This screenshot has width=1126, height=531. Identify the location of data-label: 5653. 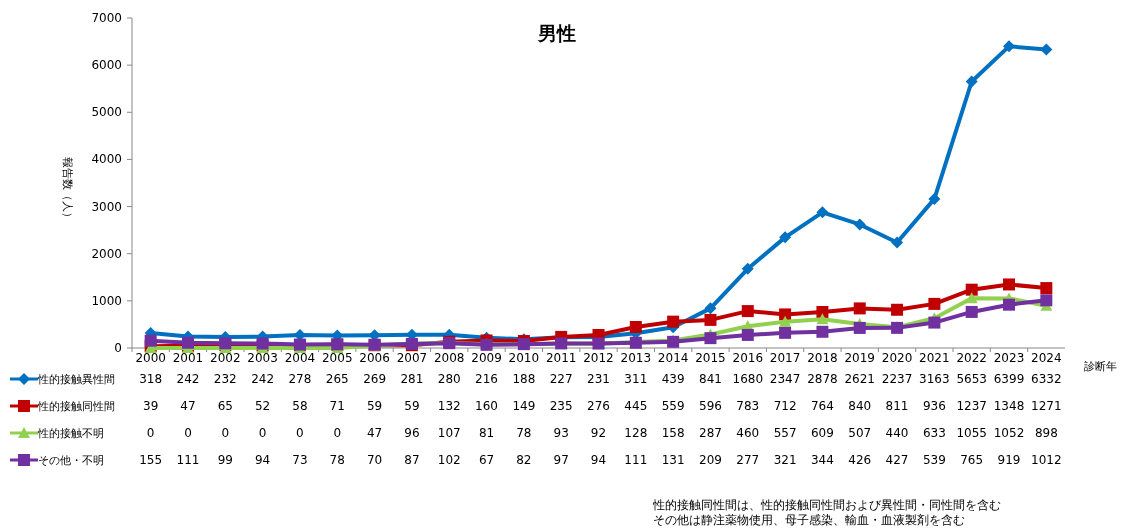
(971, 379).